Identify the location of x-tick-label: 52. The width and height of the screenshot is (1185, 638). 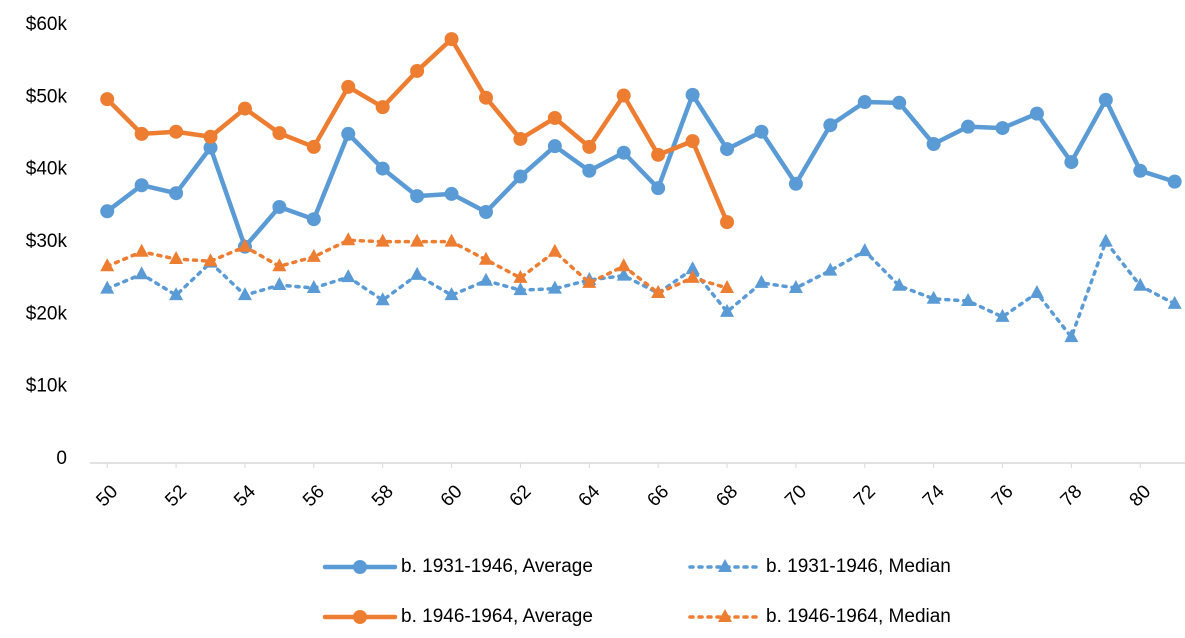
(176, 496).